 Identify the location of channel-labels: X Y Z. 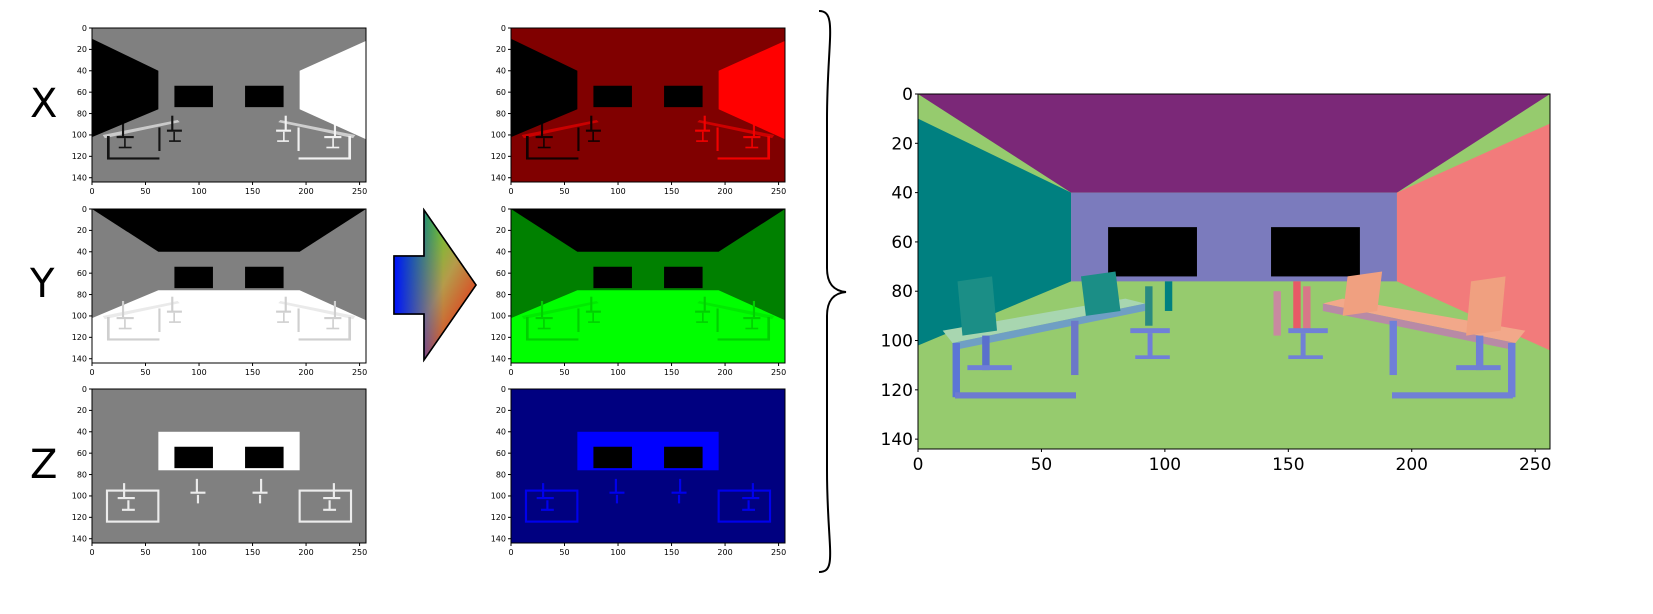
(43, 284).